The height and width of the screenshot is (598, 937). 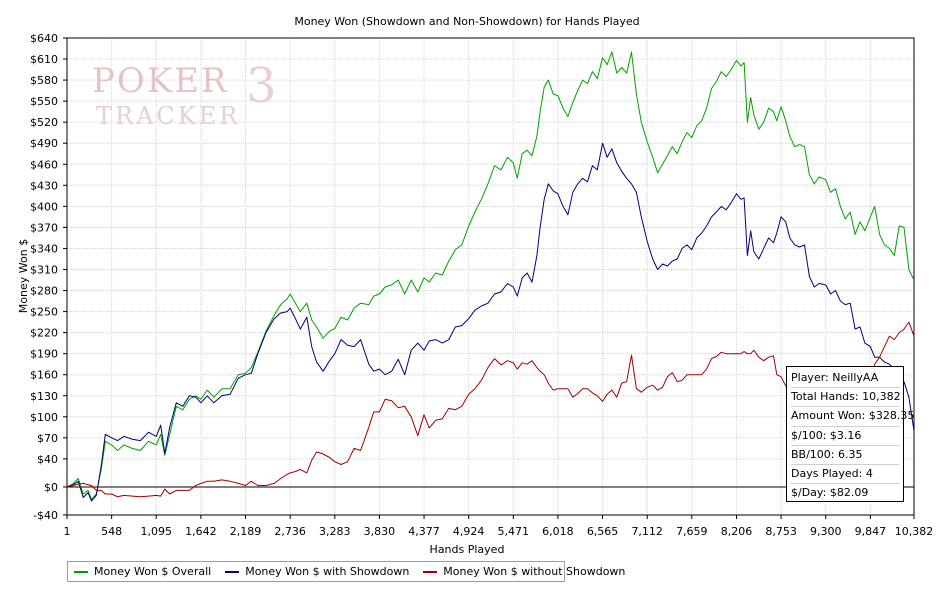 I want to click on y-tick-label: $100, so click(x=44, y=417).